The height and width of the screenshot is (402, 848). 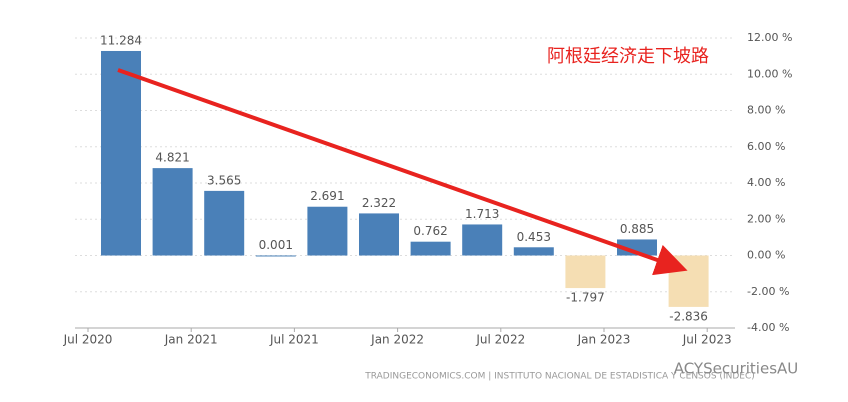 I want to click on y-tick-label: -4.00 %, so click(x=768, y=327).